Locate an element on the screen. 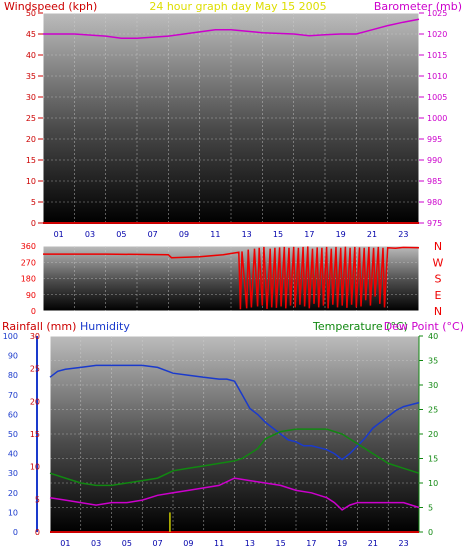 The image size is (466, 555). barometer-tick-label: 1000 is located at coordinates (437, 118).